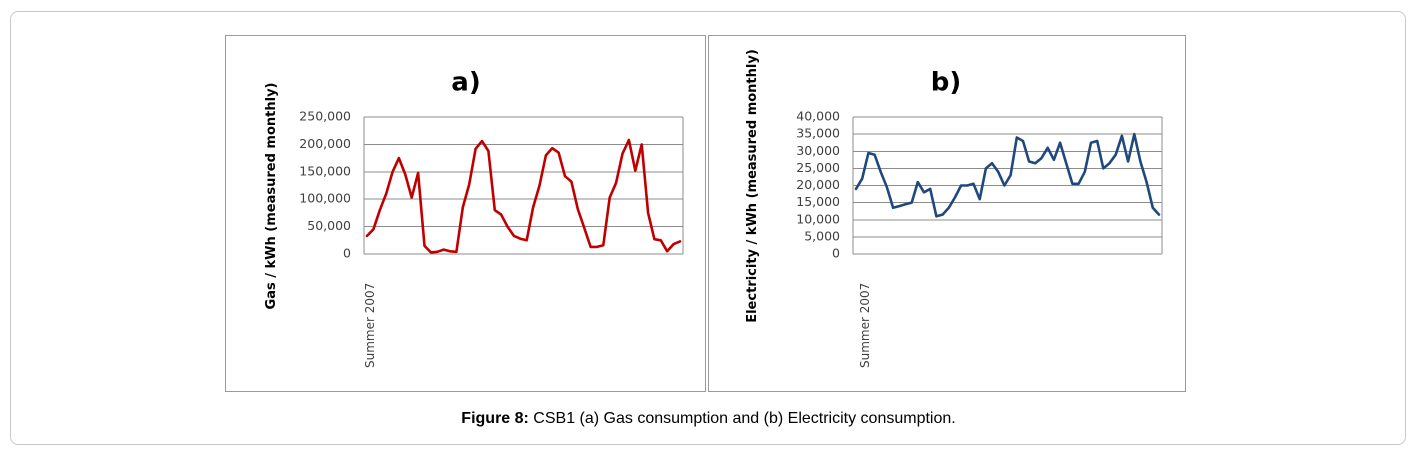 The image size is (1417, 454). Describe the element at coordinates (325, 143) in the screenshot. I see `gas-y-tick-label: 200,000` at that location.